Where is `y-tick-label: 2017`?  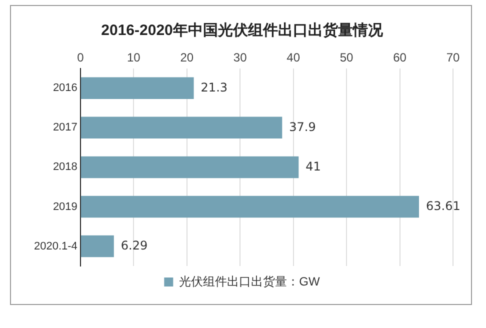
y-tick-label: 2017 is located at coordinates (65, 128).